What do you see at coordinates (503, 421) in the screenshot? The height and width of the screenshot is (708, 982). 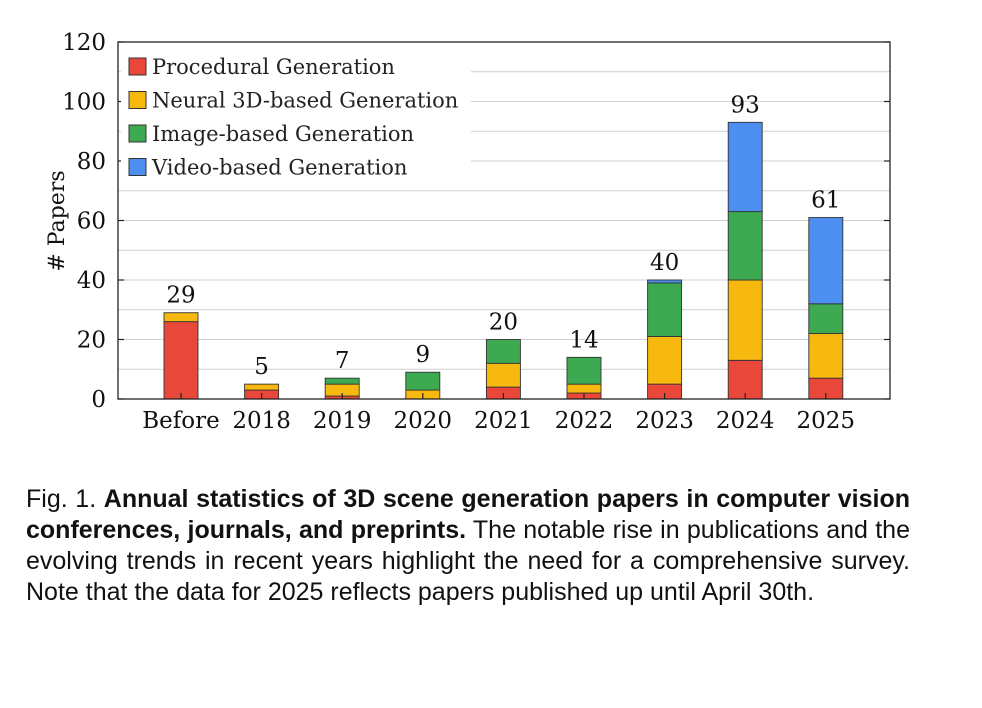 I see `x-tick-label: 2021` at bounding box center [503, 421].